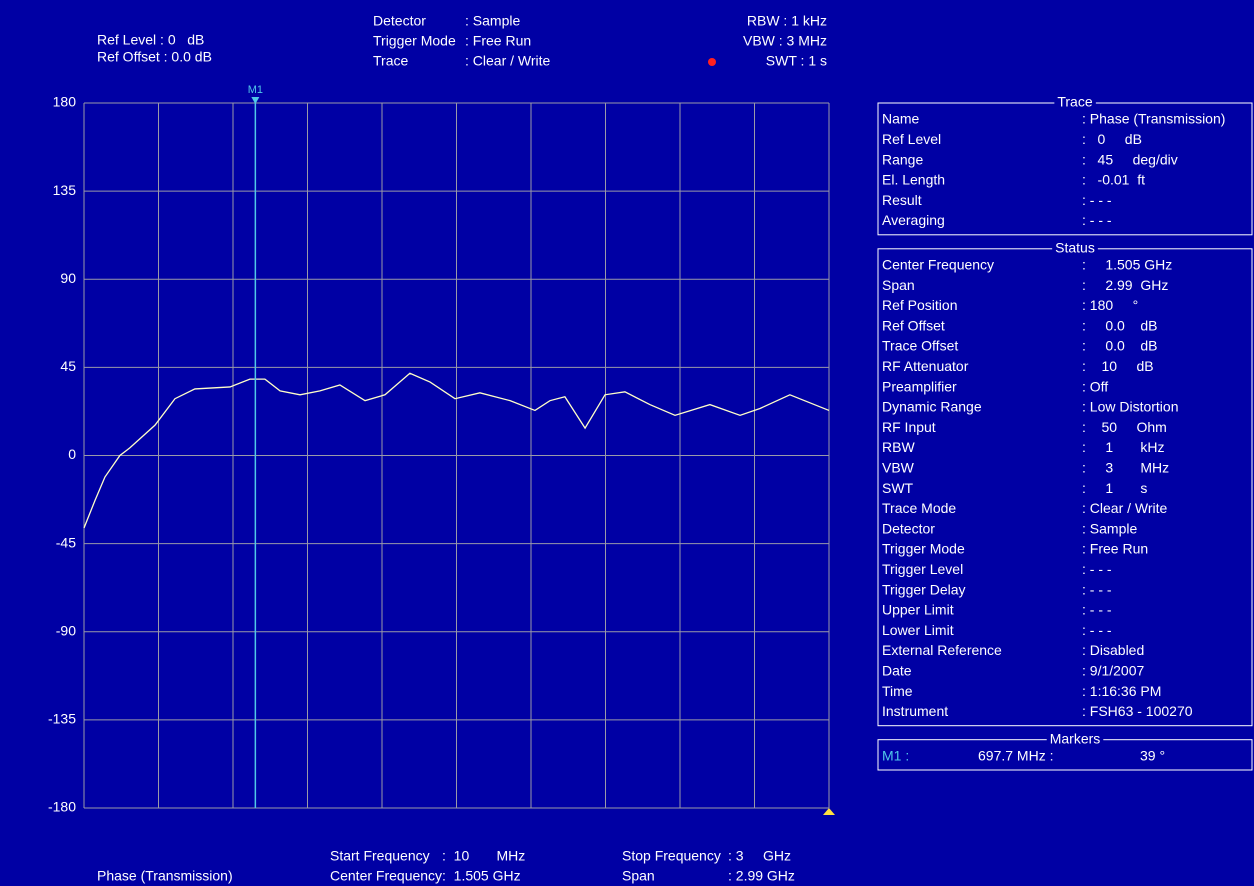 The width and height of the screenshot is (1254, 886). I want to click on panel-title: Trace, so click(1074, 102).